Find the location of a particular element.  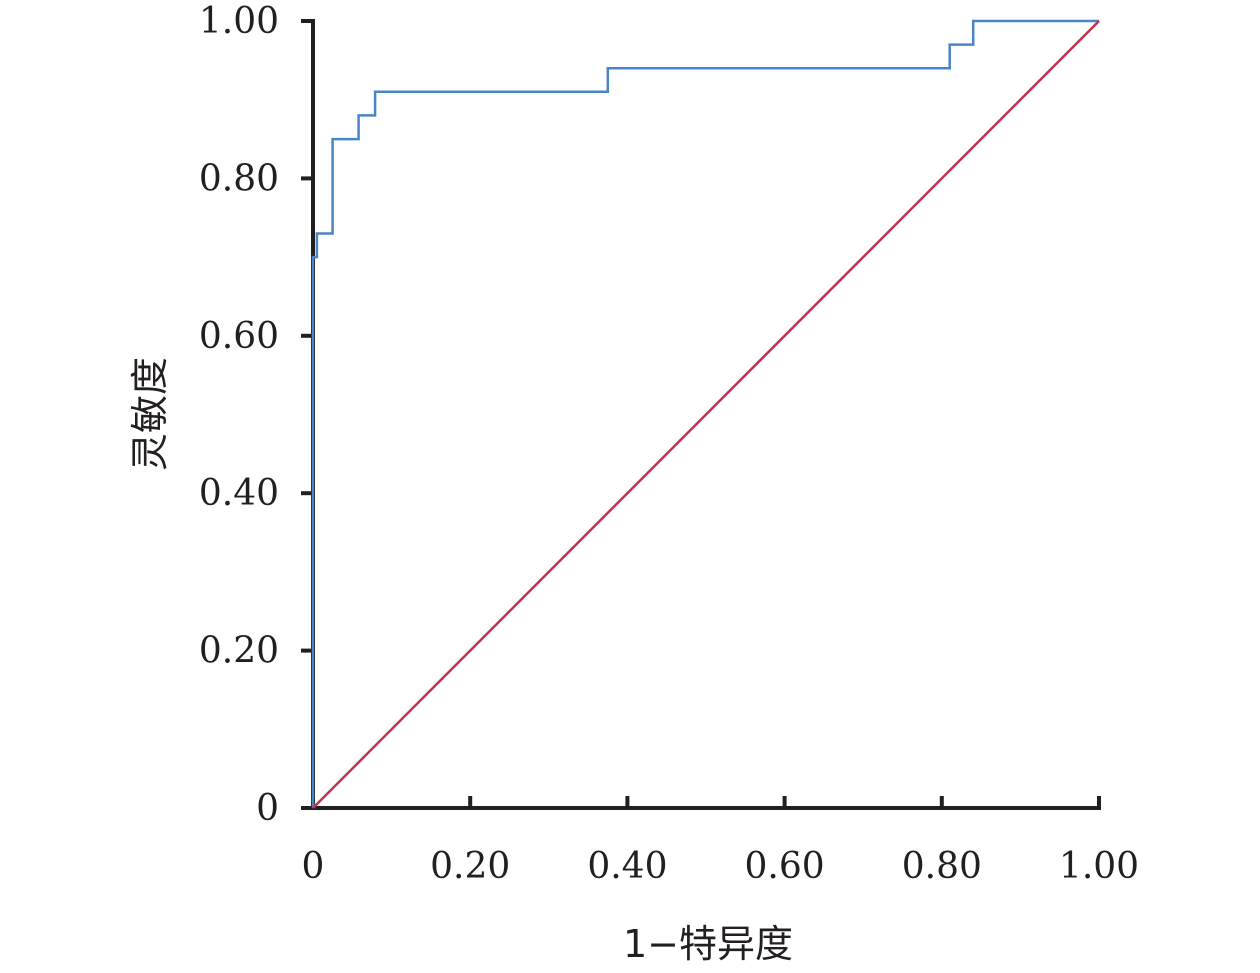

y-ticks: 0 0.20 0.40 0.60 0.80 1.00 is located at coordinates (256, 415).